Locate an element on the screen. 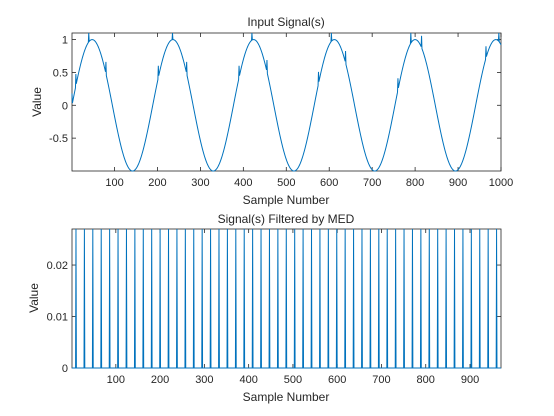 This screenshot has height=416, width=554. filtered-signal-y-label: Value is located at coordinates (34, 298).